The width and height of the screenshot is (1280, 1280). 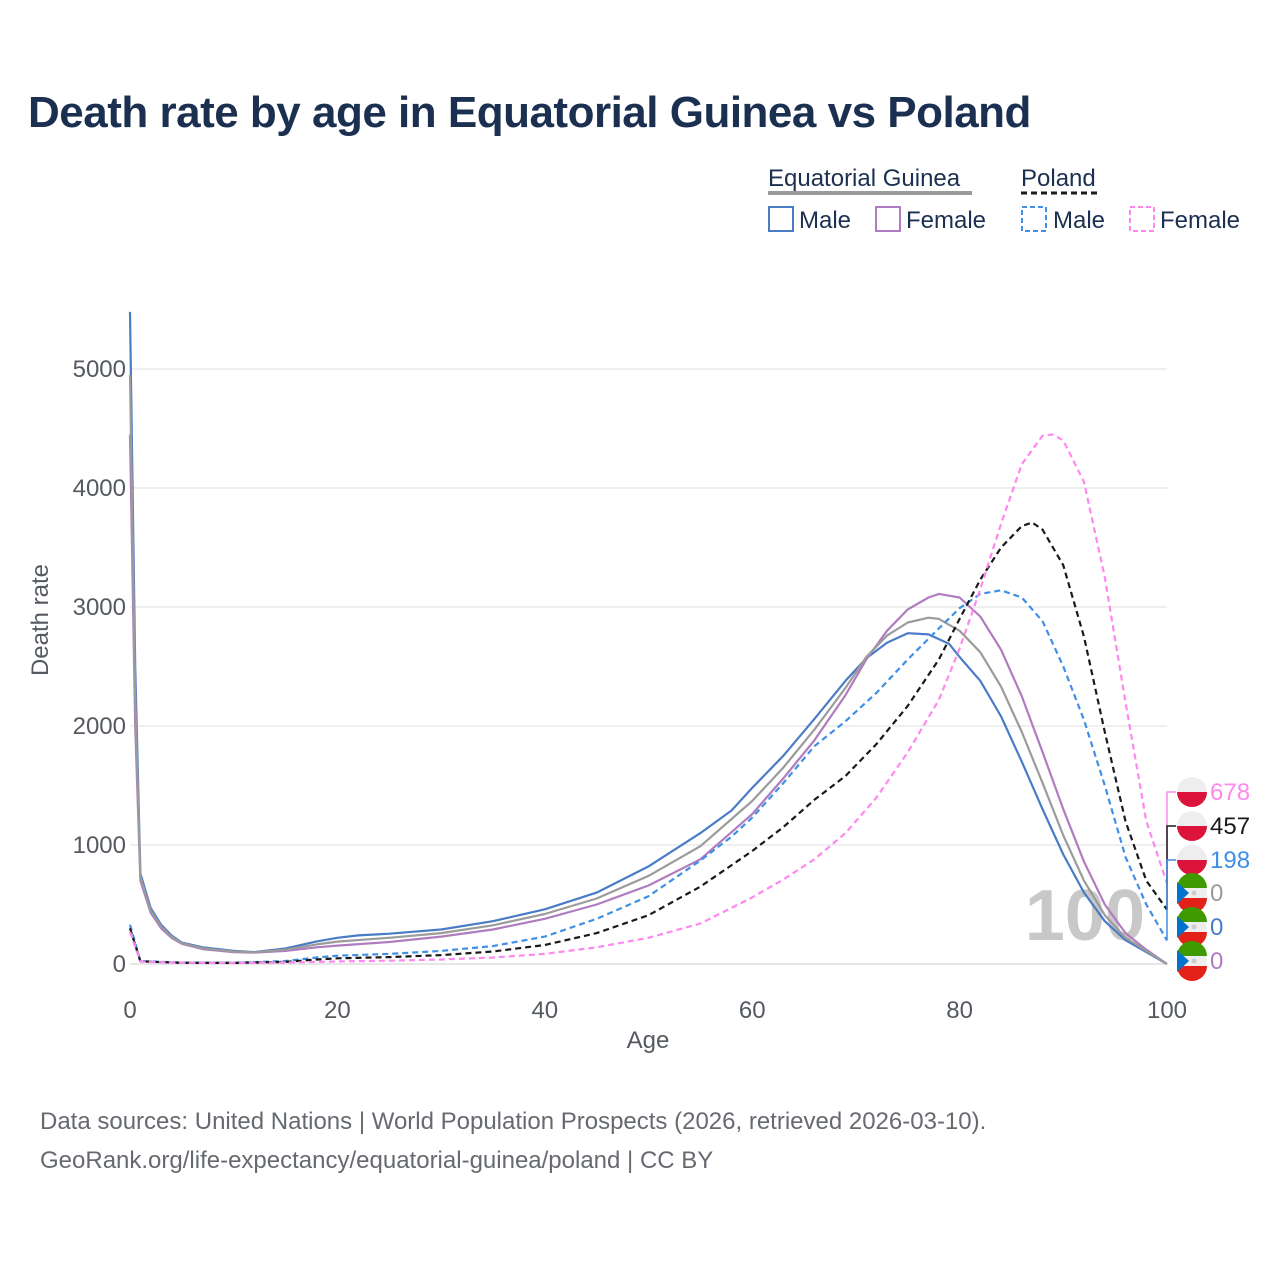 I want to click on y-tick-label: 4000, so click(x=99, y=488).